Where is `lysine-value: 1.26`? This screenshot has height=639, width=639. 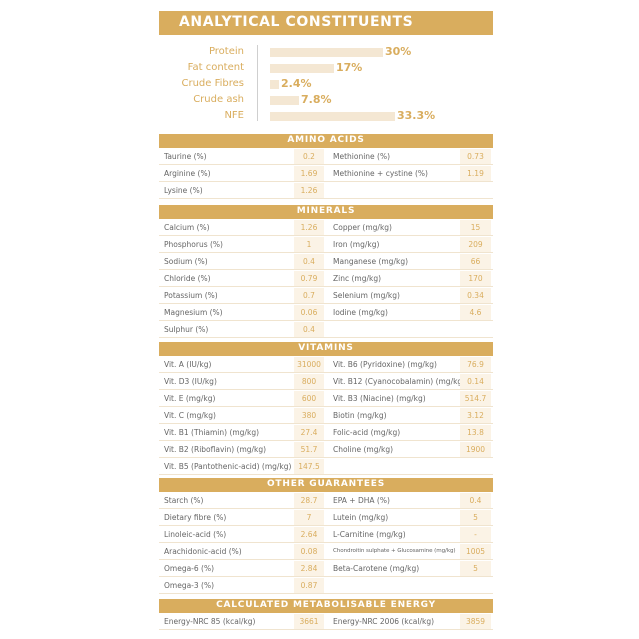 lysine-value: 1.26 is located at coordinates (309, 190).